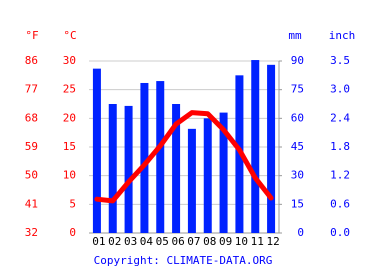 This screenshot has height=273, width=365. I want to click on fahrenheit-tick-label: 68, so click(31, 117).